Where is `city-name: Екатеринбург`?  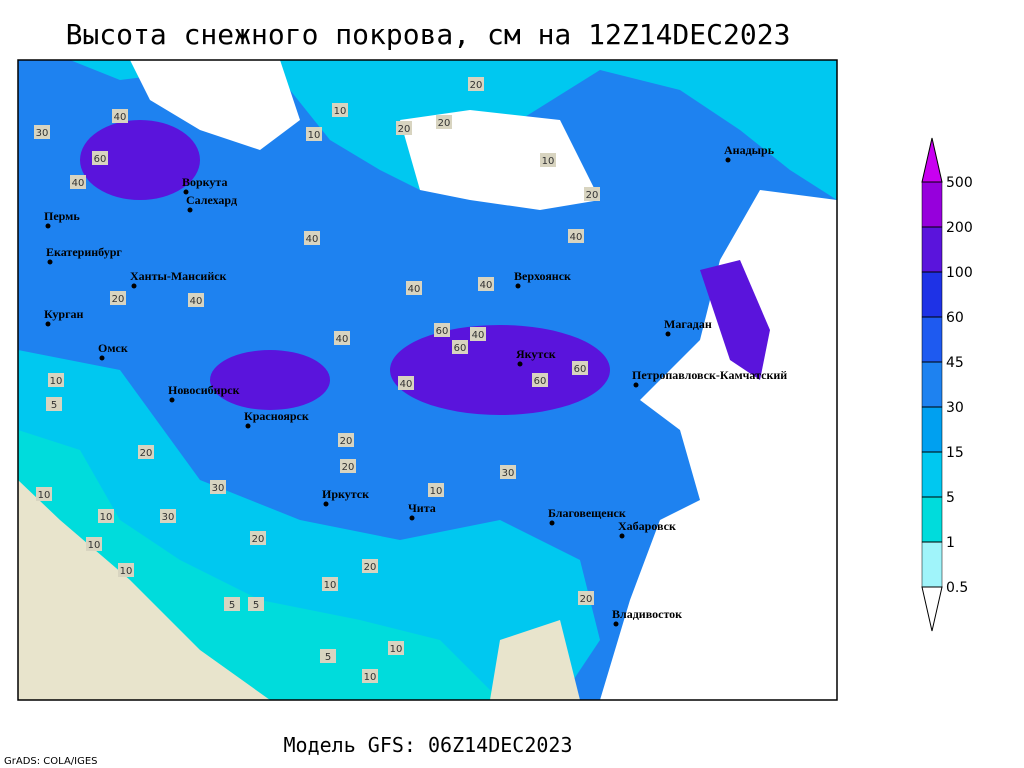 city-name: Екатеринбург is located at coordinates (84, 252).